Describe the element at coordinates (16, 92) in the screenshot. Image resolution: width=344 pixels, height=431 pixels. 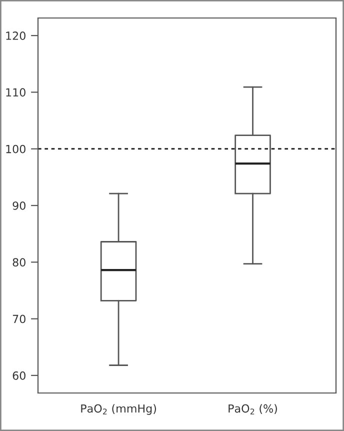
I see `y-tick-label: 110` at that location.